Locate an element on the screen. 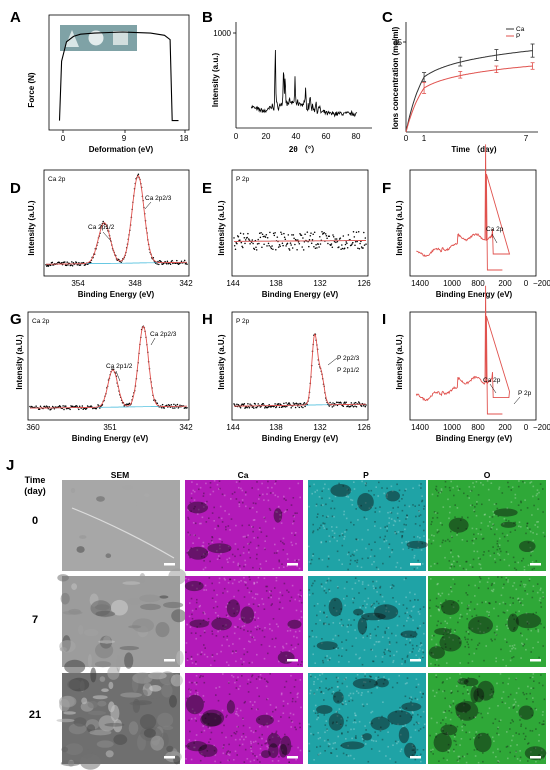  tick-f-800: 800 is located at coordinates (478, 283).